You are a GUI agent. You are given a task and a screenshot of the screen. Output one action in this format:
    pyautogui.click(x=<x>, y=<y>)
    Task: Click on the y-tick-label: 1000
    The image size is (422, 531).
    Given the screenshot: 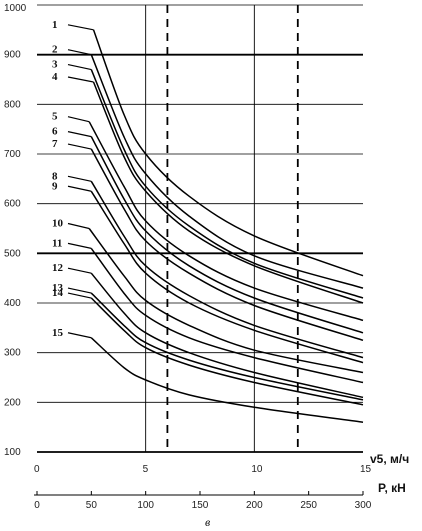 What is the action you would take?
    pyautogui.click(x=15, y=8)
    